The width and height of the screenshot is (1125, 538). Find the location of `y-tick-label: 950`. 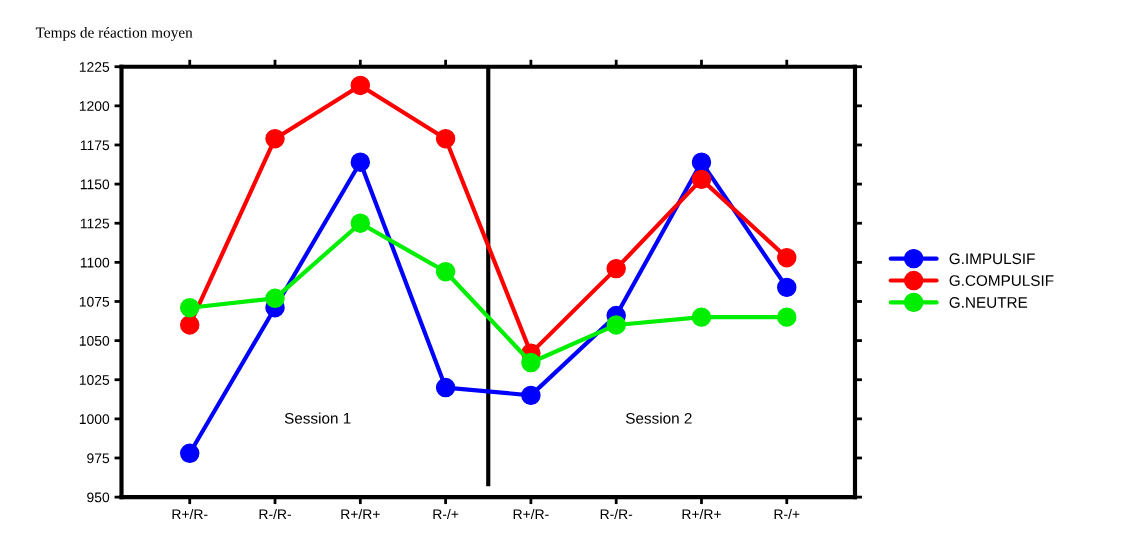

y-tick-label: 950 is located at coordinates (98, 497).